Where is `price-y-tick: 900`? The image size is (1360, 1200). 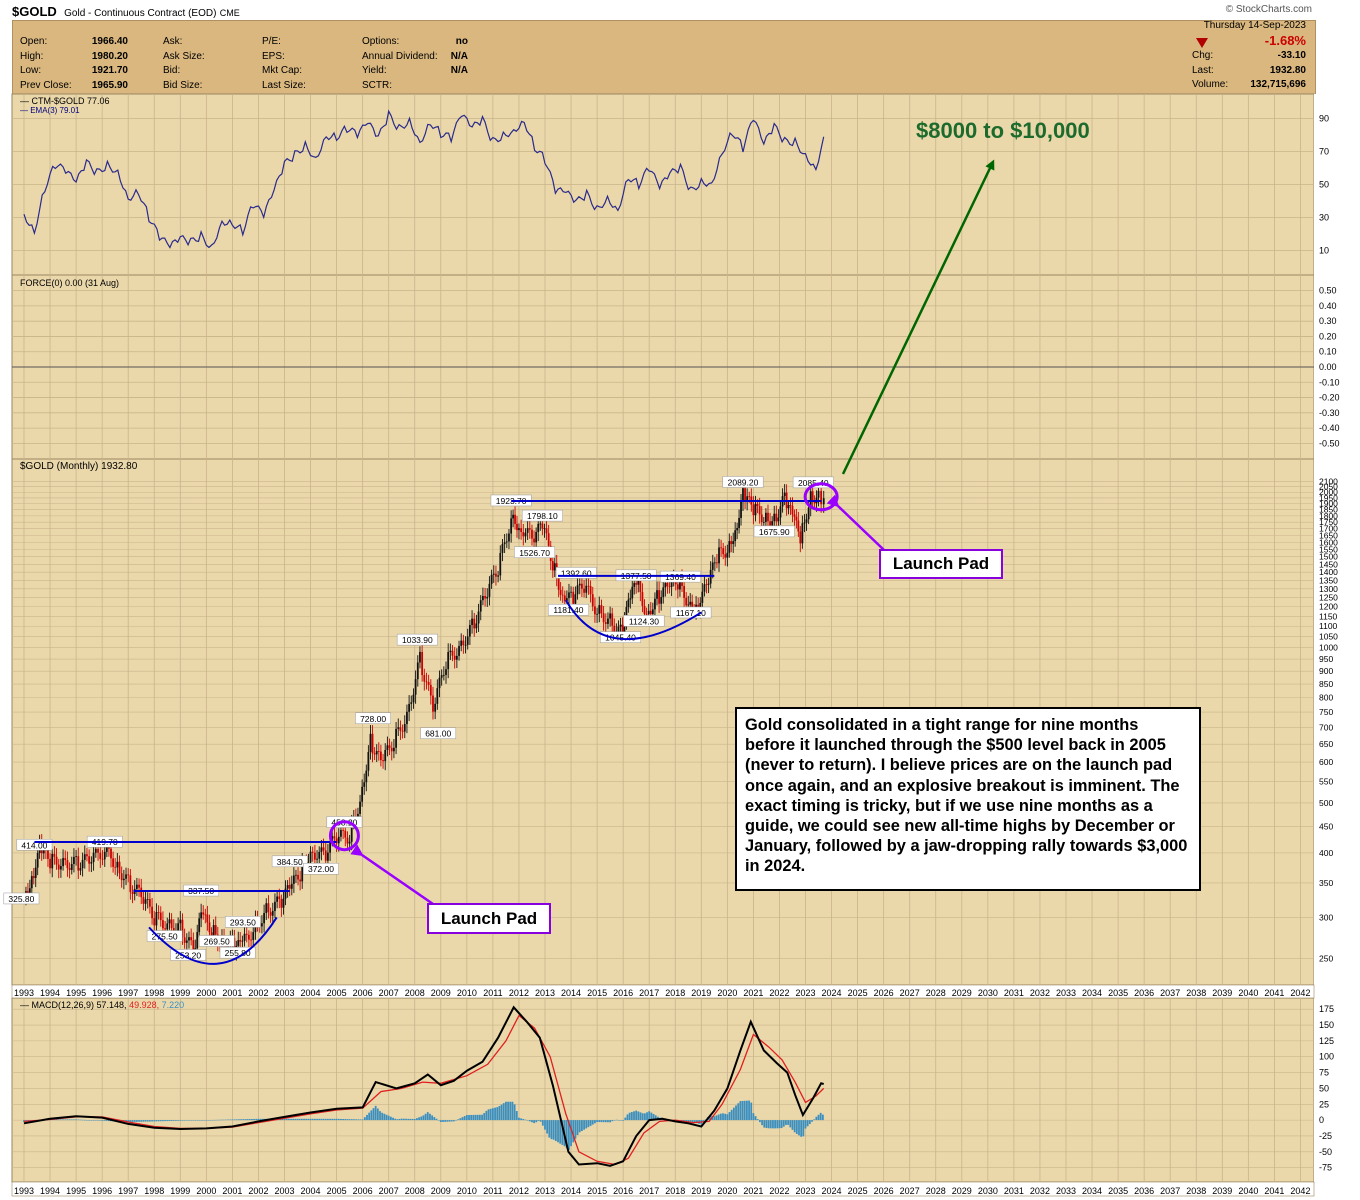
price-y-tick: 900 is located at coordinates (1326, 671).